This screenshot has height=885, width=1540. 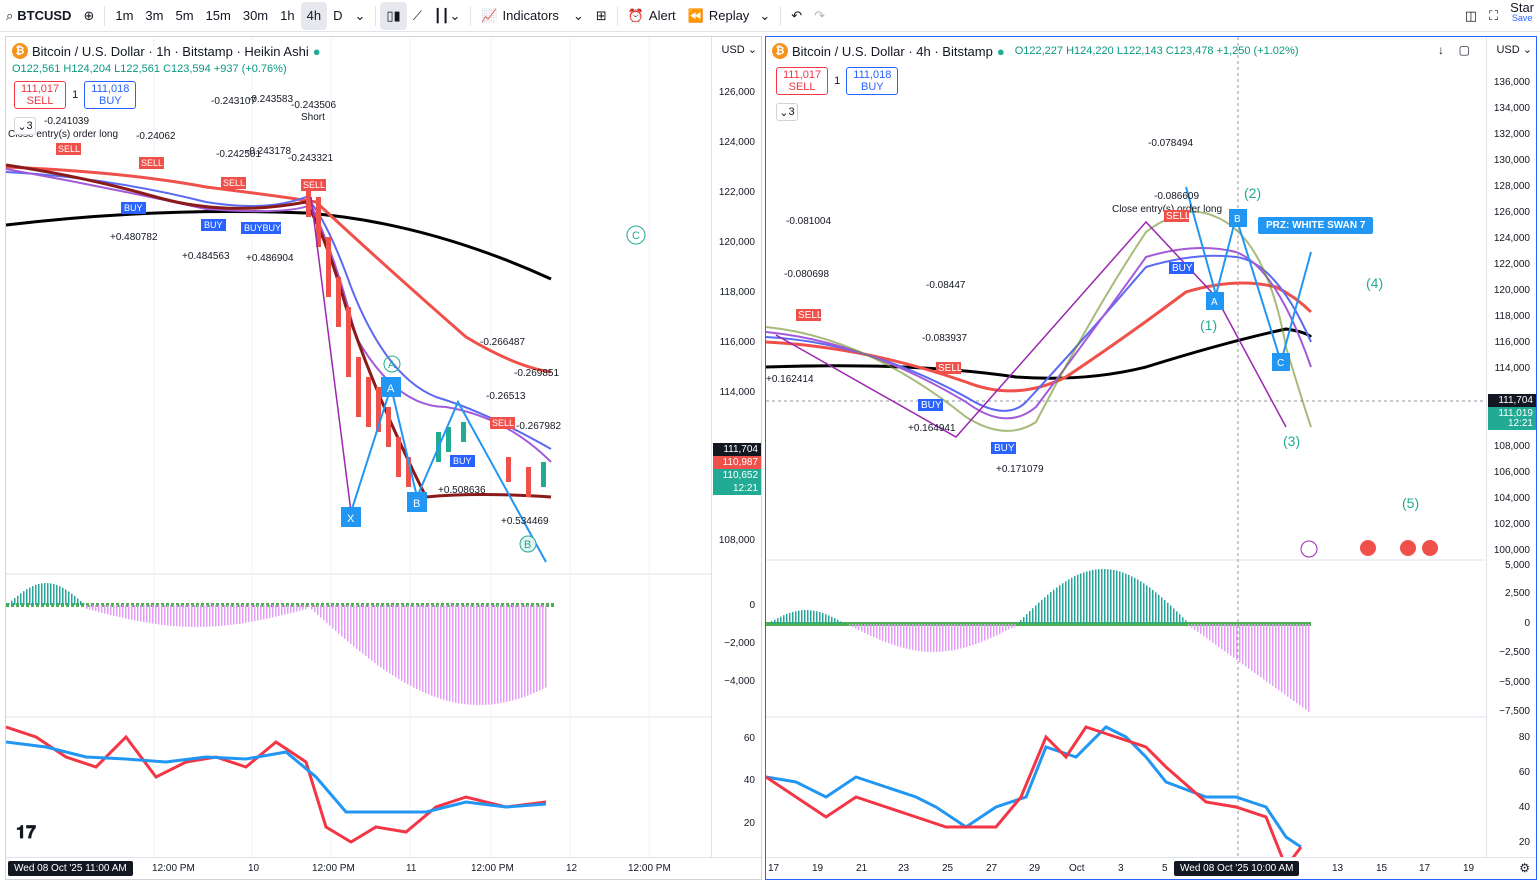 What do you see at coordinates (359, 16) in the screenshot?
I see `interval-dropdown: ⌄` at bounding box center [359, 16].